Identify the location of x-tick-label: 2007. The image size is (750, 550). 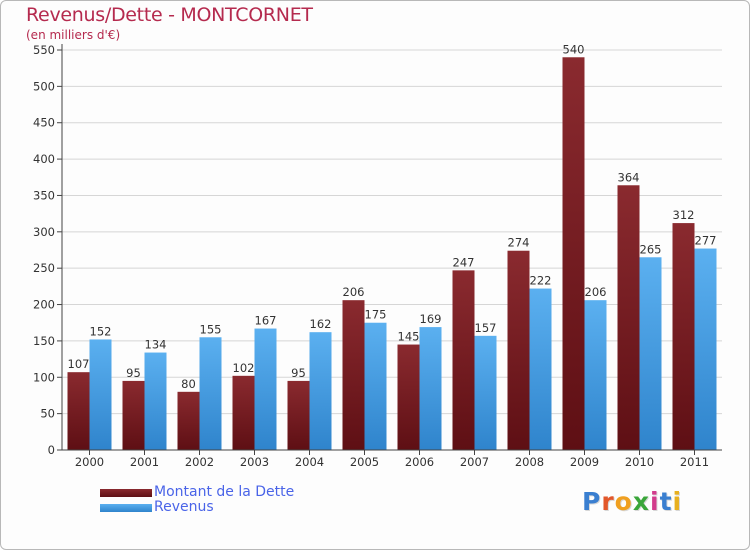
(474, 462).